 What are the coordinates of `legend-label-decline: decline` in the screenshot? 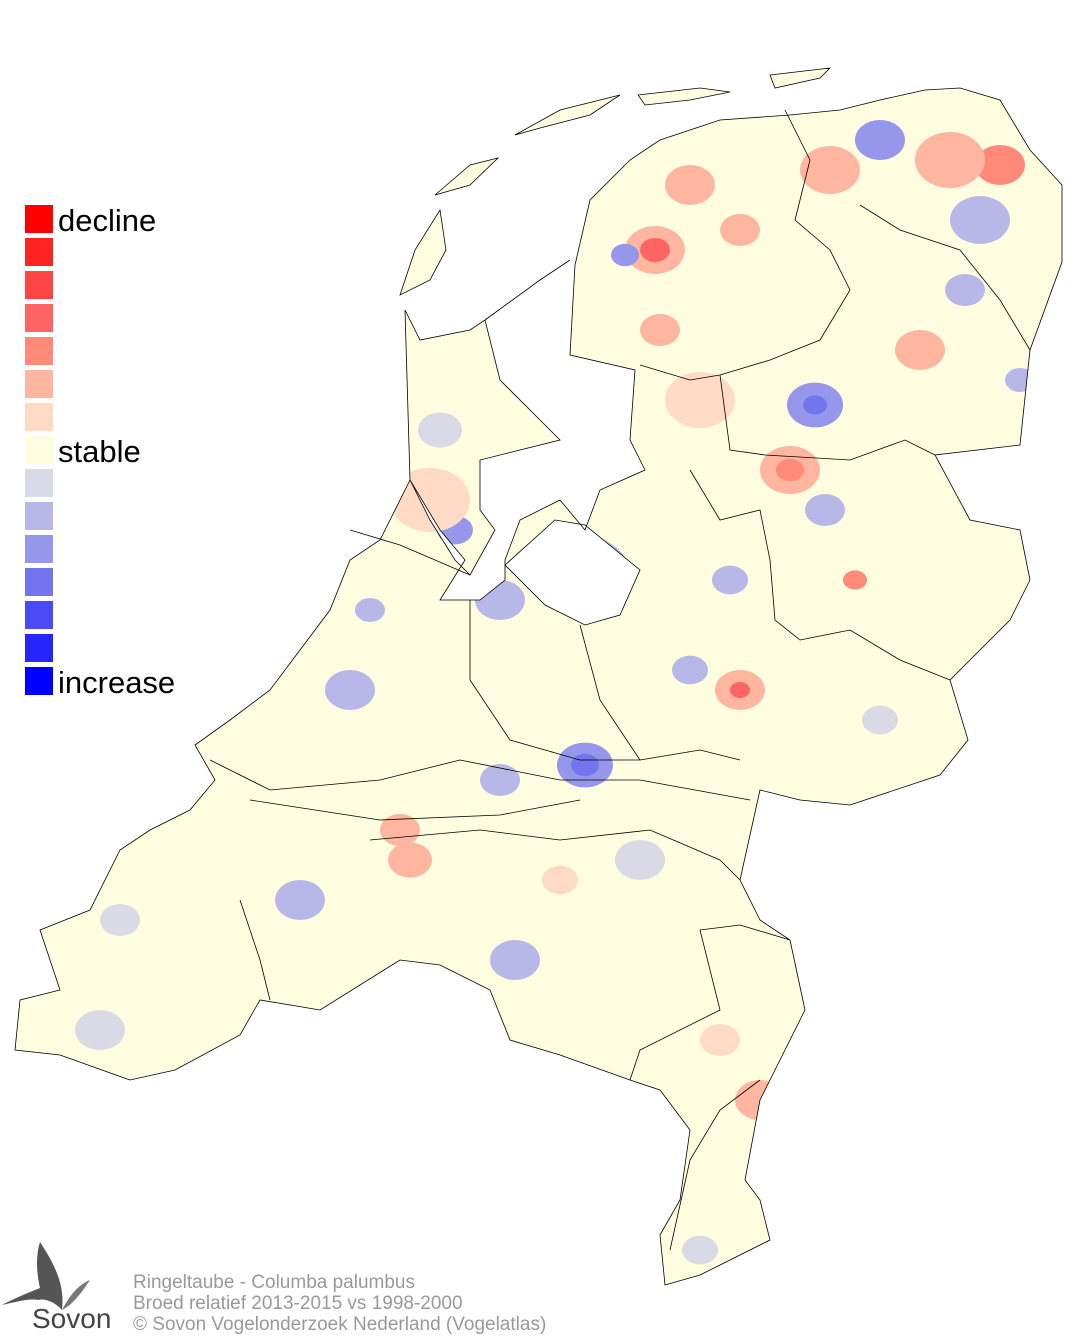 It's located at (107, 220).